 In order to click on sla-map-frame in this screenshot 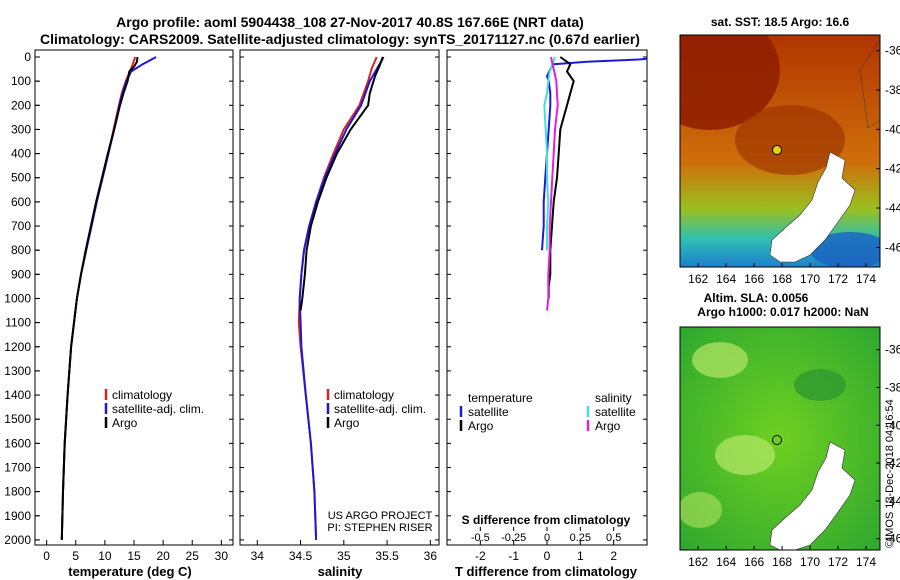, I will do `click(780, 438)`.